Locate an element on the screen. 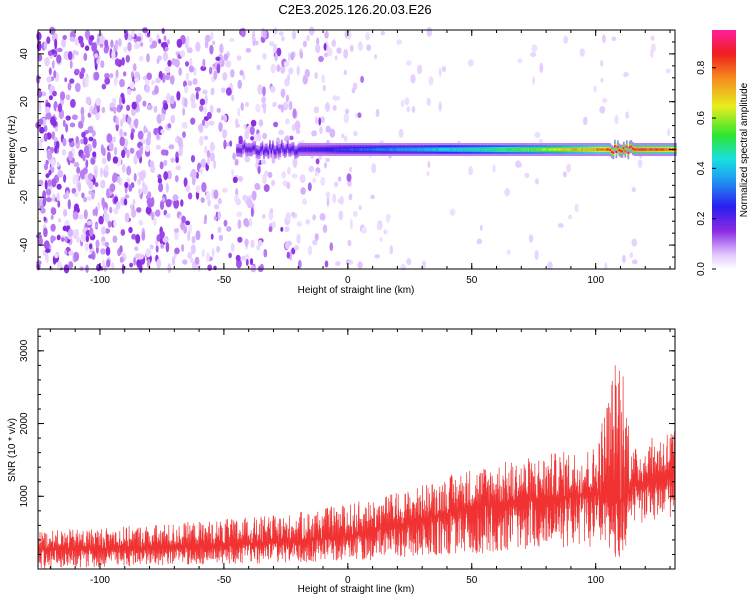  colorbar-ticks: 0.0 0.2 0.4 0.6 0.8 is located at coordinates (706, 168).